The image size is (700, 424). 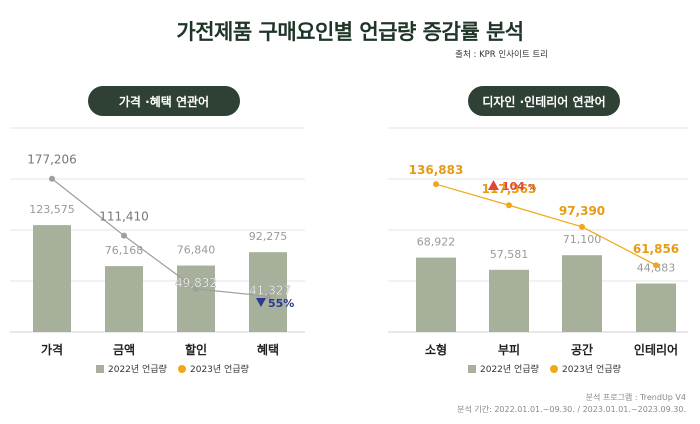 I want to click on line-value-label: 177,206, so click(x=52, y=160).